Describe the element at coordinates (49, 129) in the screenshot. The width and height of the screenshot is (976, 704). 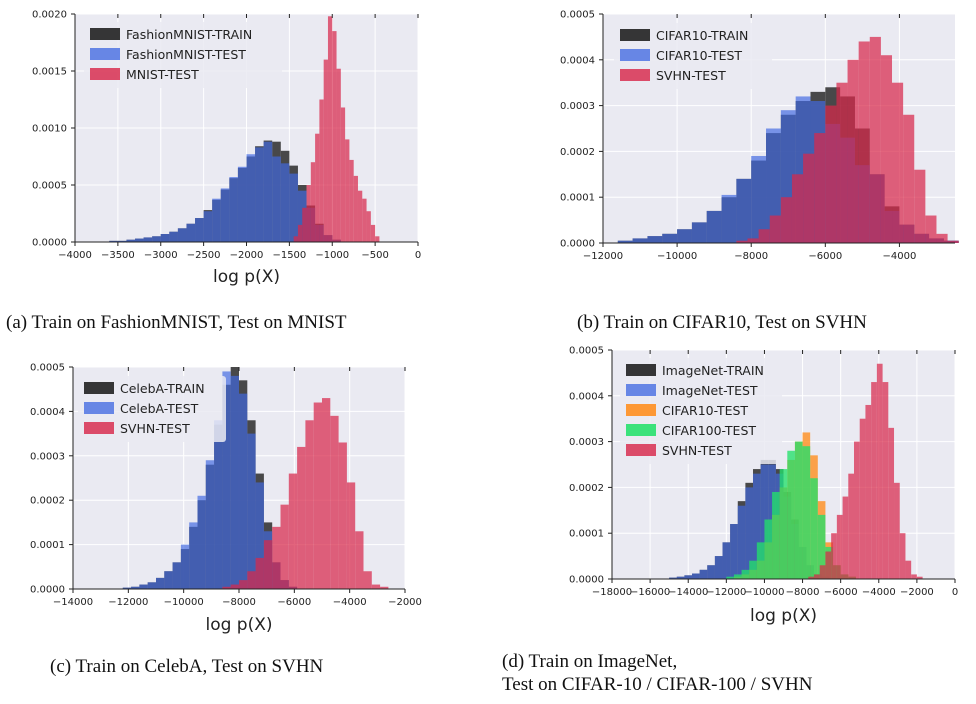
I see `y-tick-label: 0.0010` at that location.